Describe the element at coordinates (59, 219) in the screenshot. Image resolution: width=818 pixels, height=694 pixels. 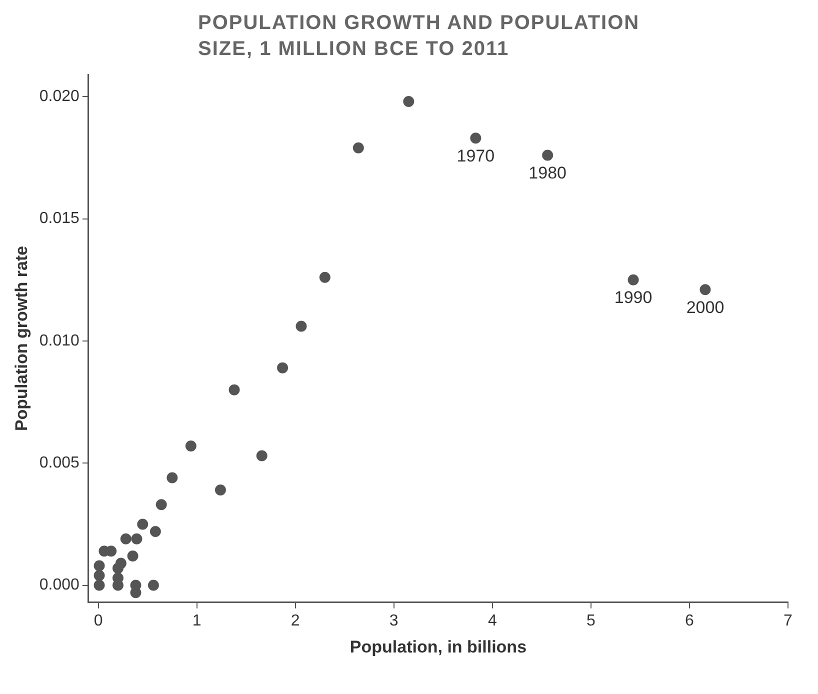
I see `y-tick-label: 0.015` at that location.